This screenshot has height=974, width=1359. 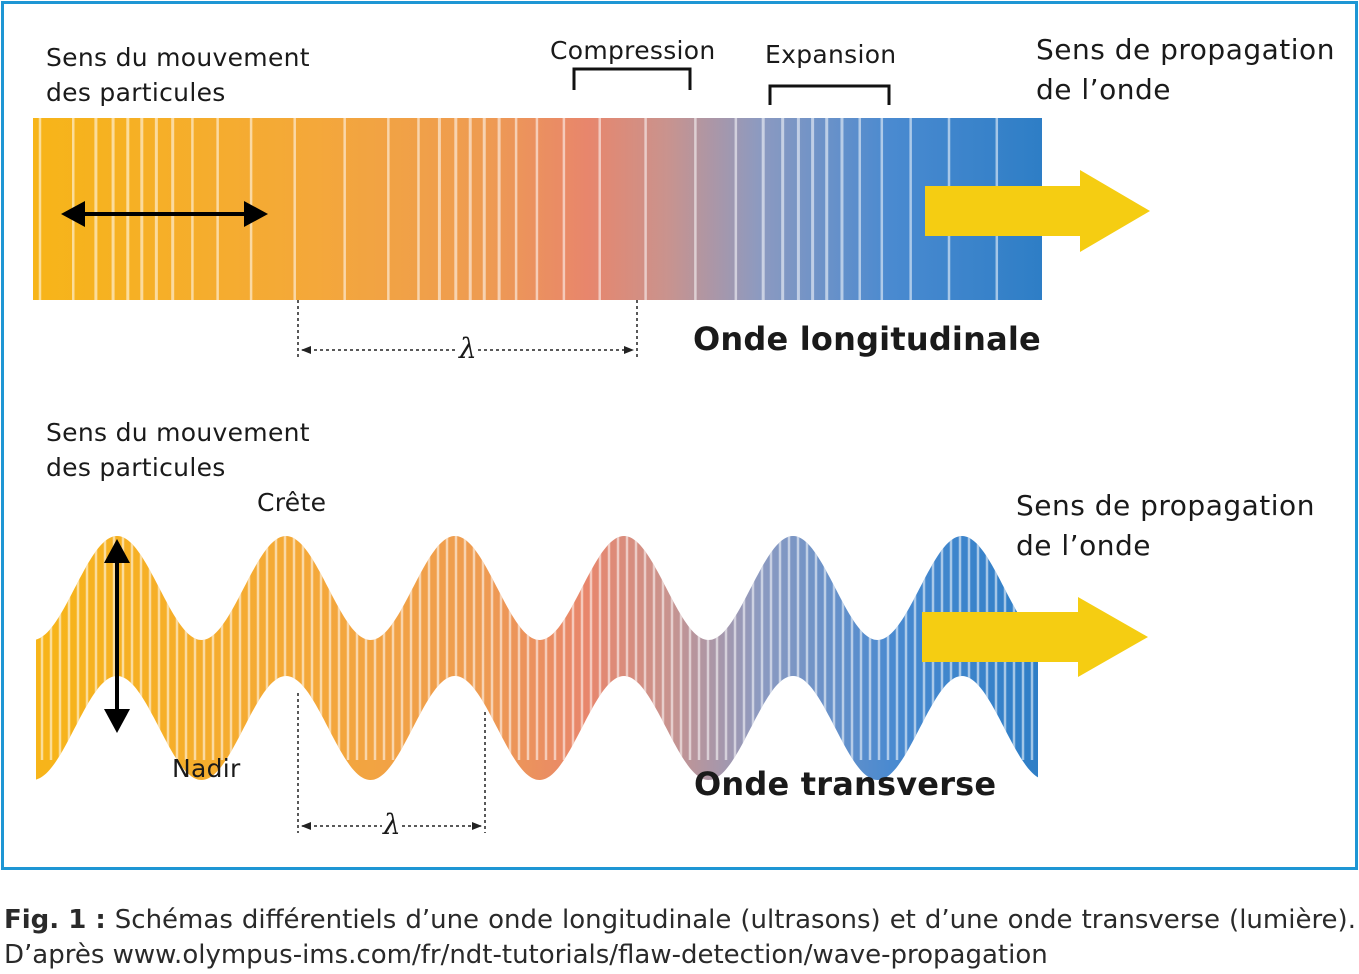 I want to click on caption-word: transverse, so click(x=1151, y=920).